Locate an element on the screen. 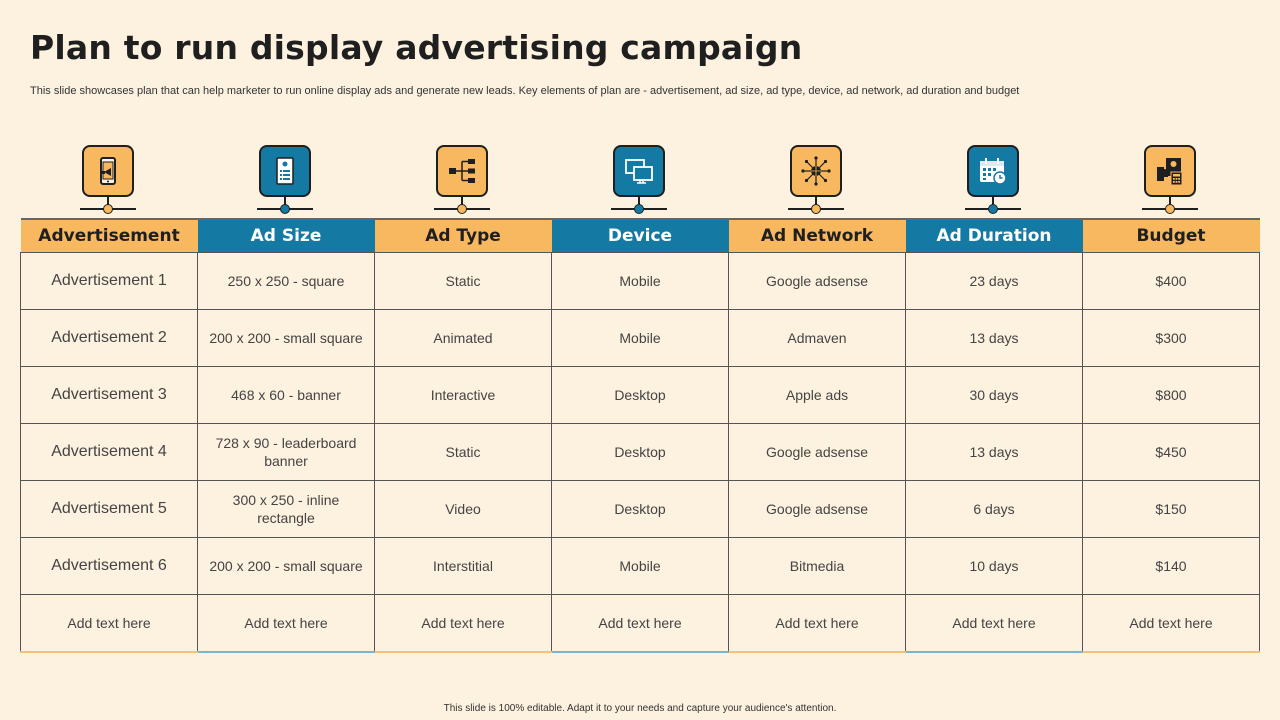 This screenshot has height=720, width=1280. table-cell: Apple ads is located at coordinates (817, 395).